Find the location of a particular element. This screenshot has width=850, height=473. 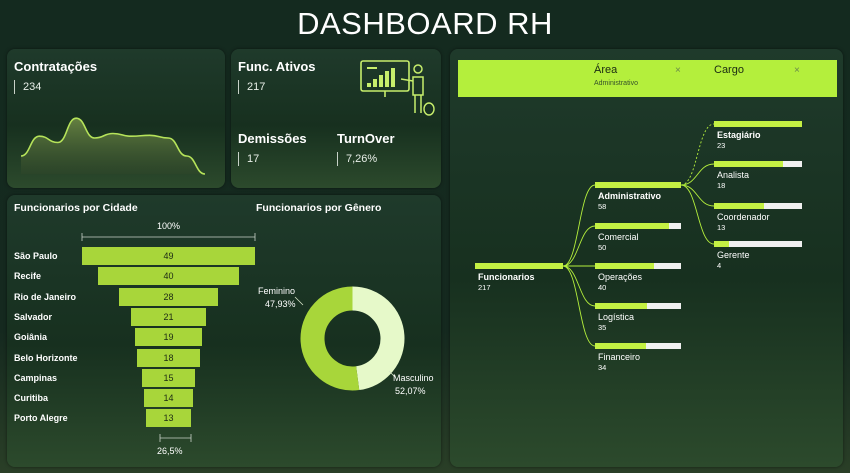

funnel-bar: 14 is located at coordinates (168, 398).